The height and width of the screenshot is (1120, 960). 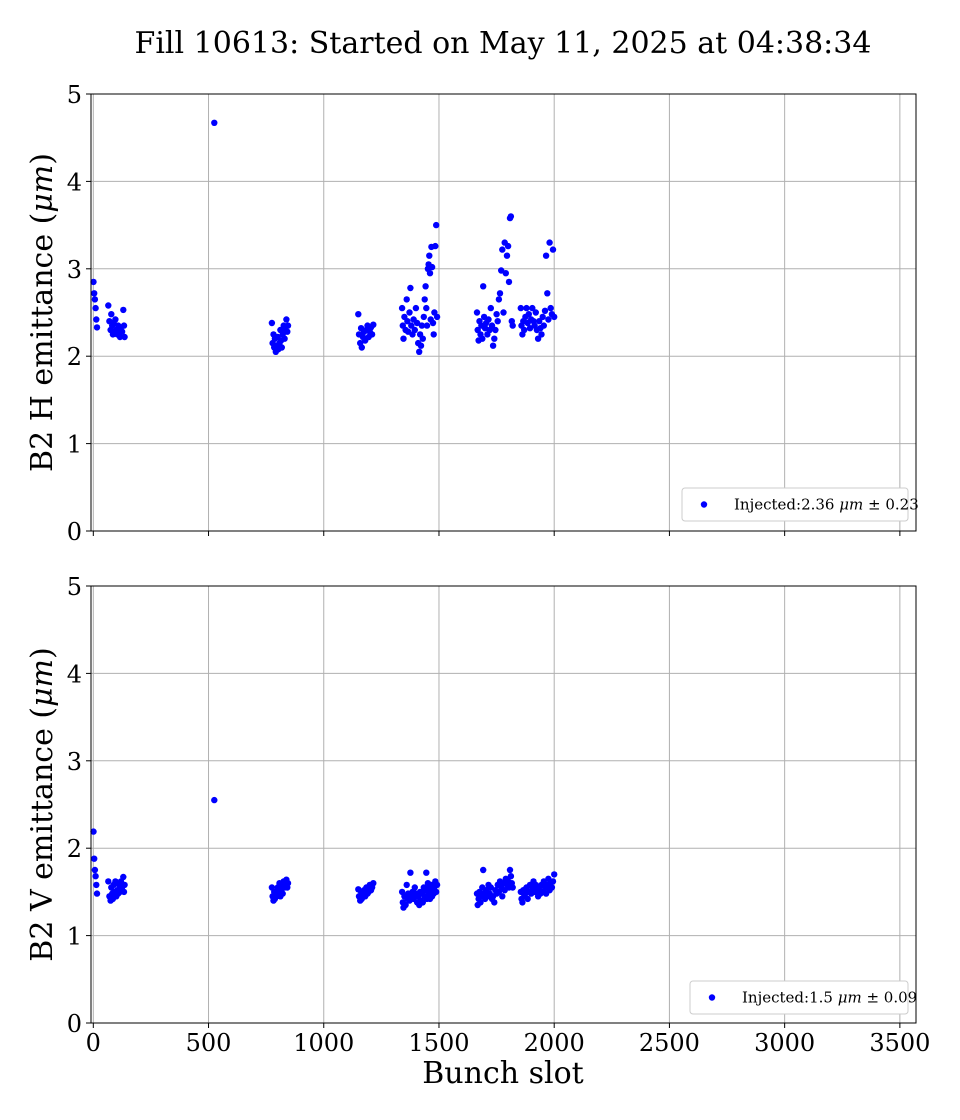 I want to click on x-tick-label: 3000, so click(x=784, y=1043).